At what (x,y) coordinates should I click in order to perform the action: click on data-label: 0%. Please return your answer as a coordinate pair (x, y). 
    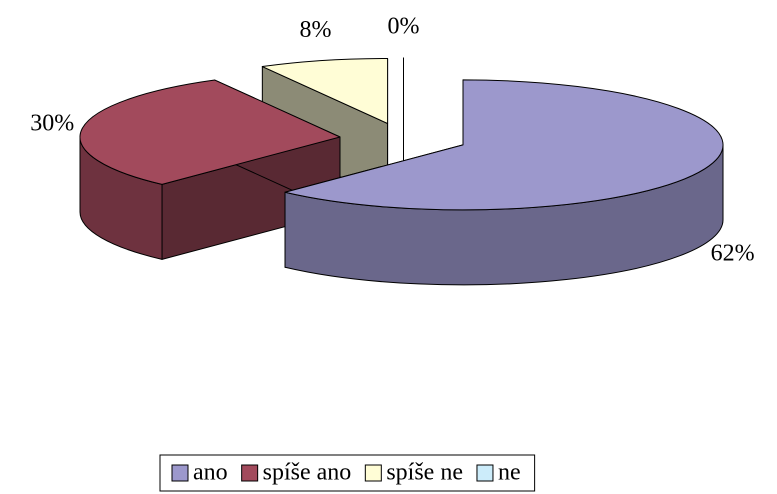
    Looking at the image, I should click on (404, 27).